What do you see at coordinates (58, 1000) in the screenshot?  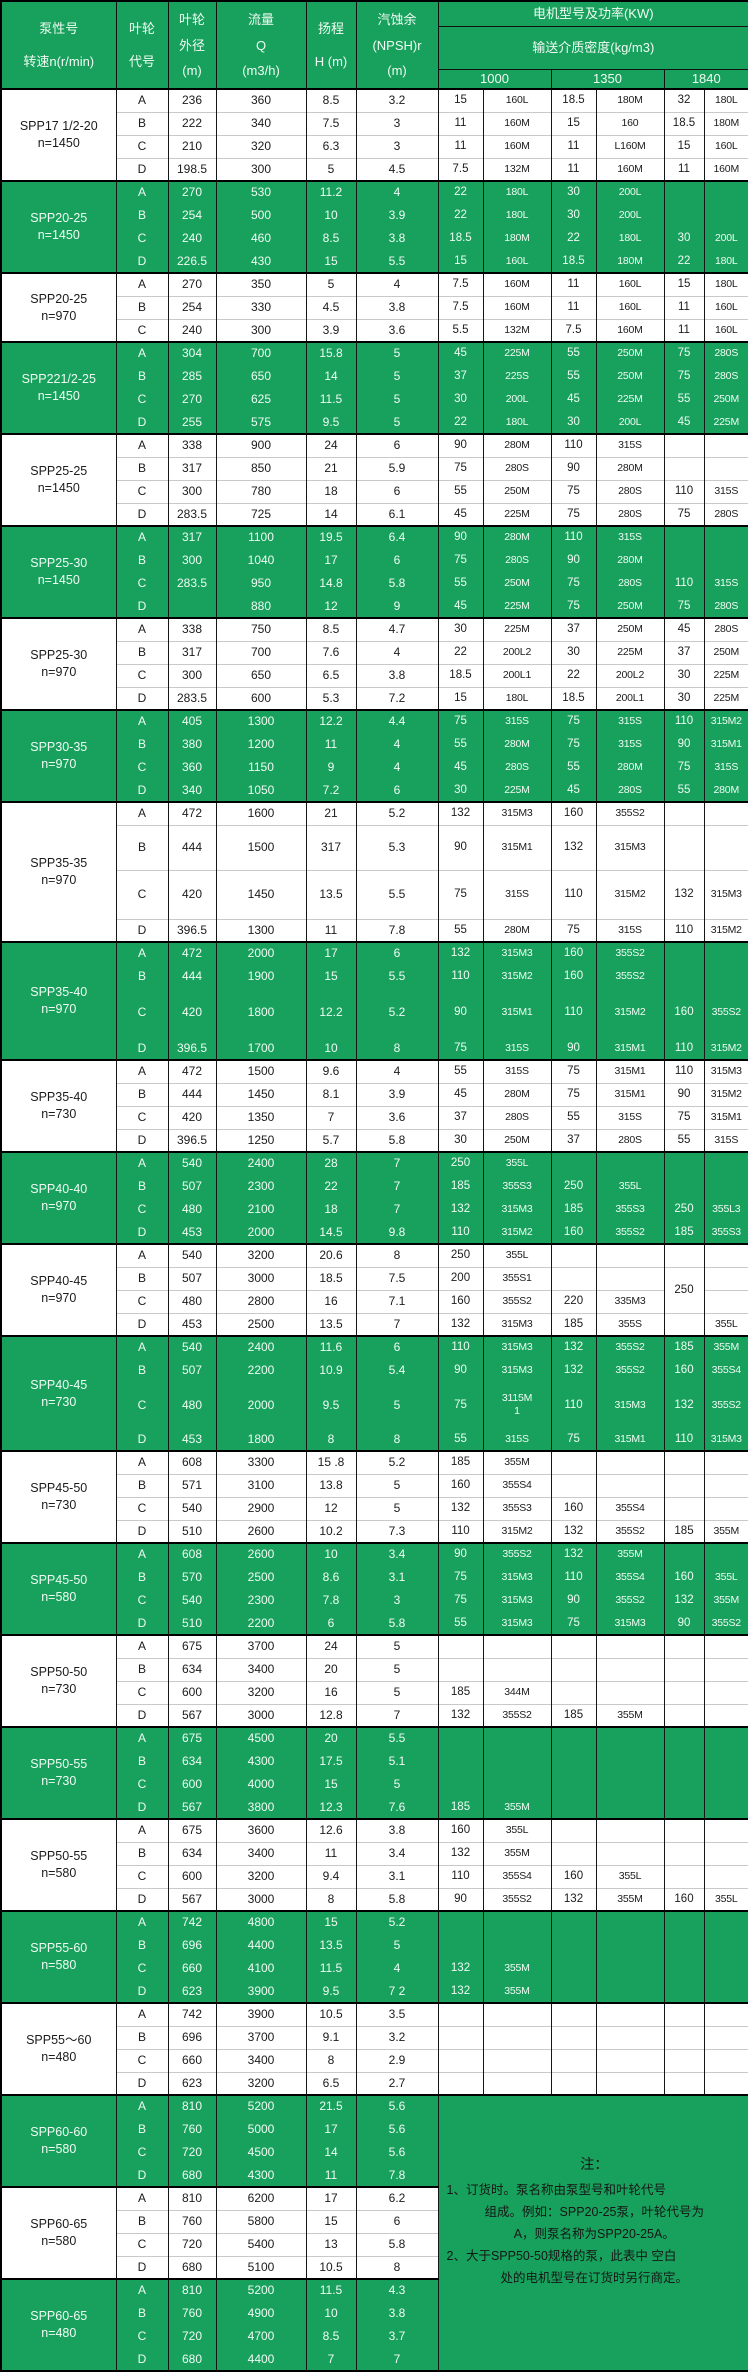 I see `pump-name-cell: SPP35-40 n=970` at bounding box center [58, 1000].